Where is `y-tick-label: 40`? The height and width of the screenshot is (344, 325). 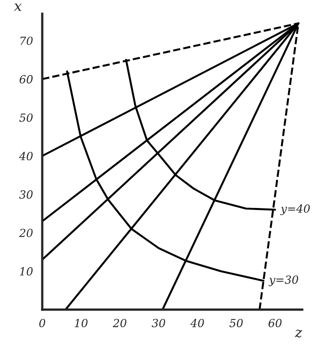
y-tick-label: 40 is located at coordinates (26, 156).